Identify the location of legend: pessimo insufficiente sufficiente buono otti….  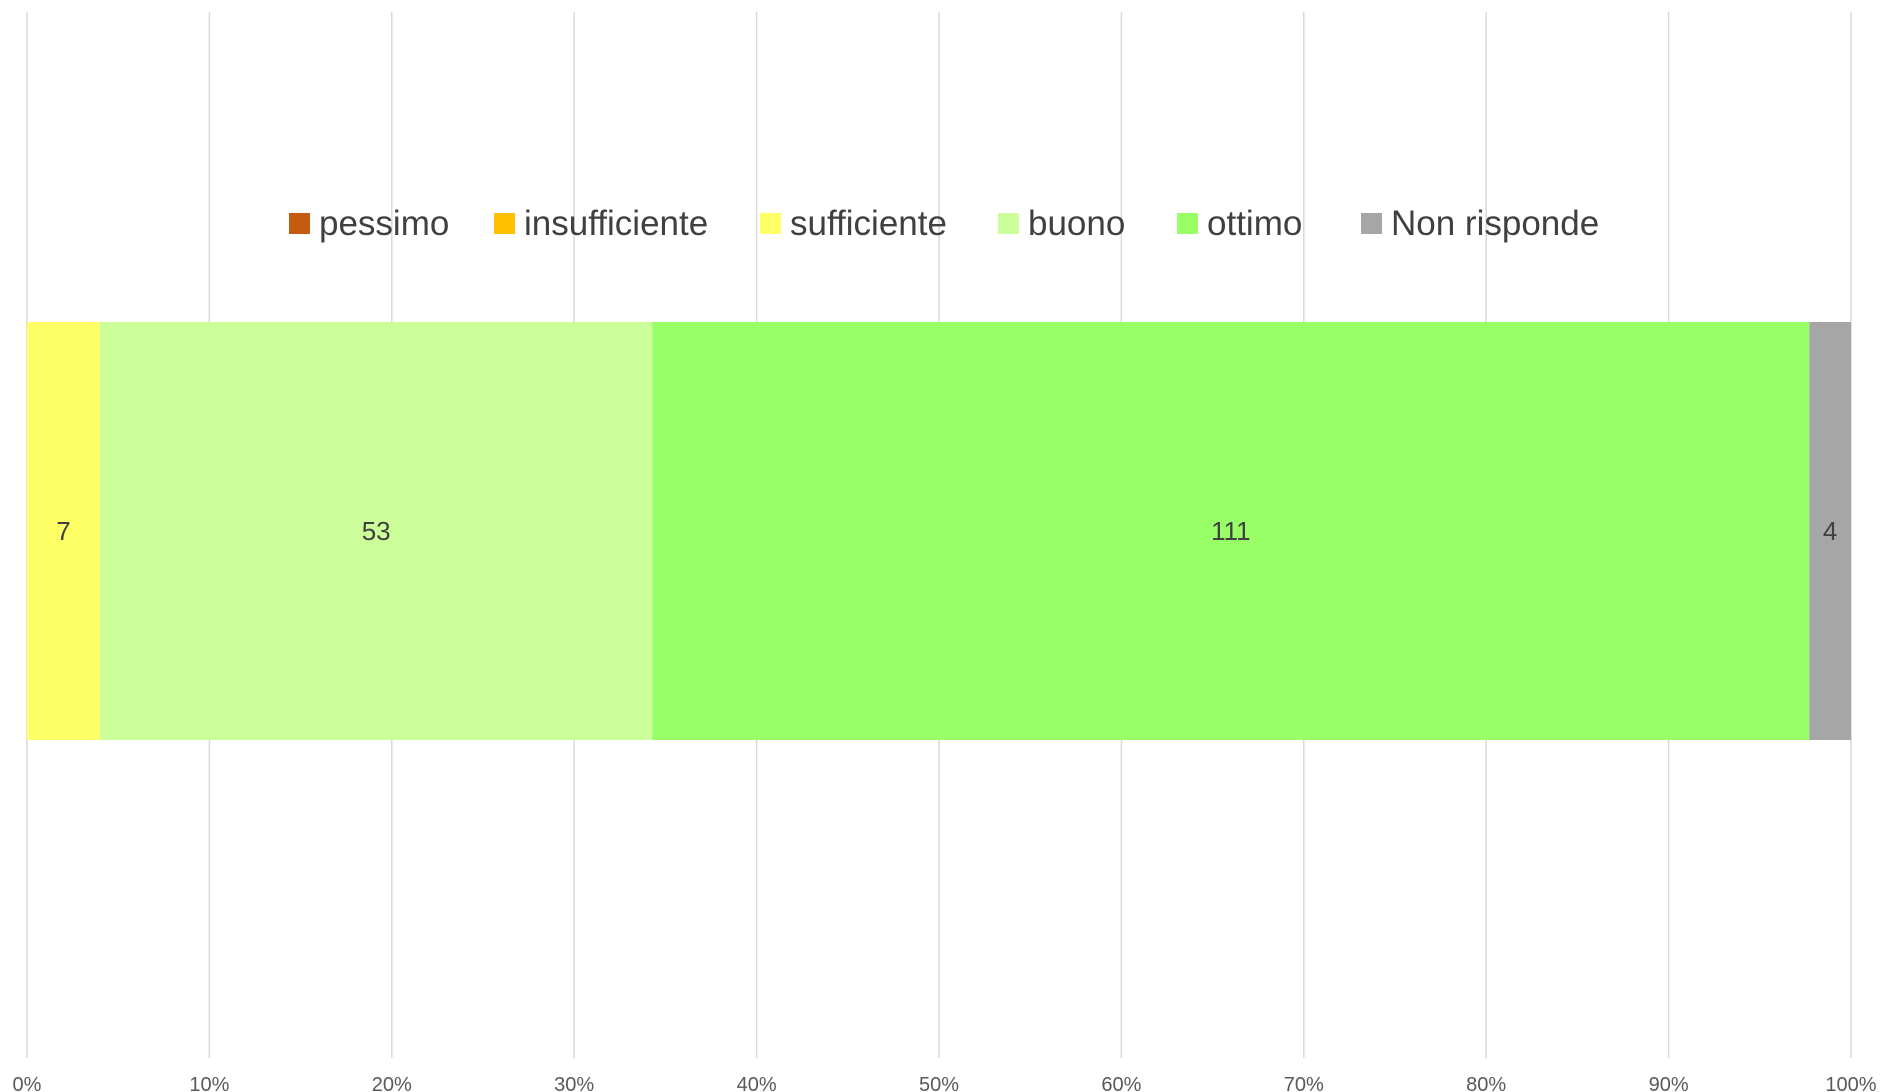
(944, 223).